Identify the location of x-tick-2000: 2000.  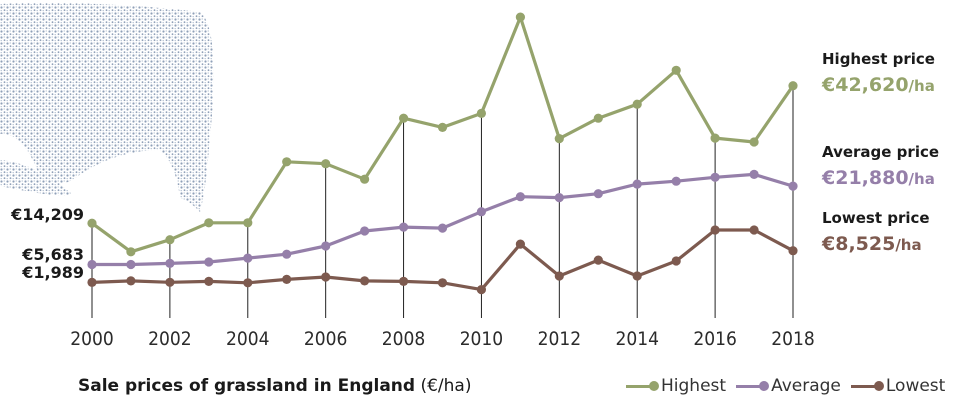
(92, 339).